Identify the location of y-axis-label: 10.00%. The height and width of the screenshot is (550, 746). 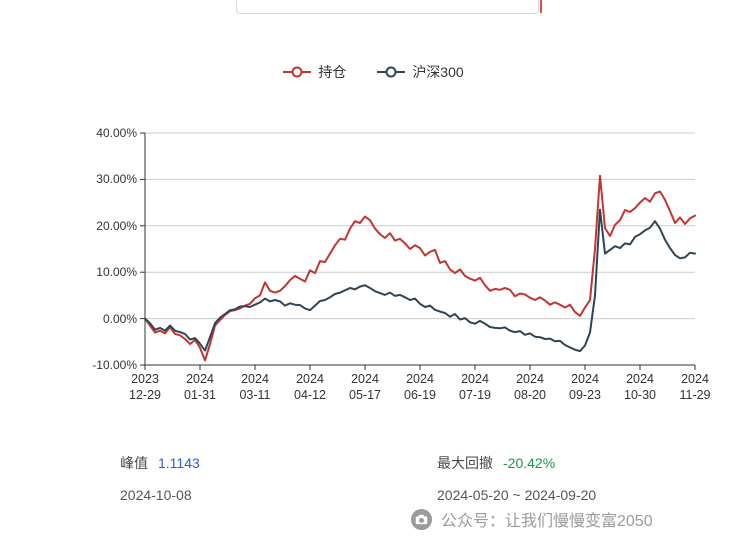
(116, 272).